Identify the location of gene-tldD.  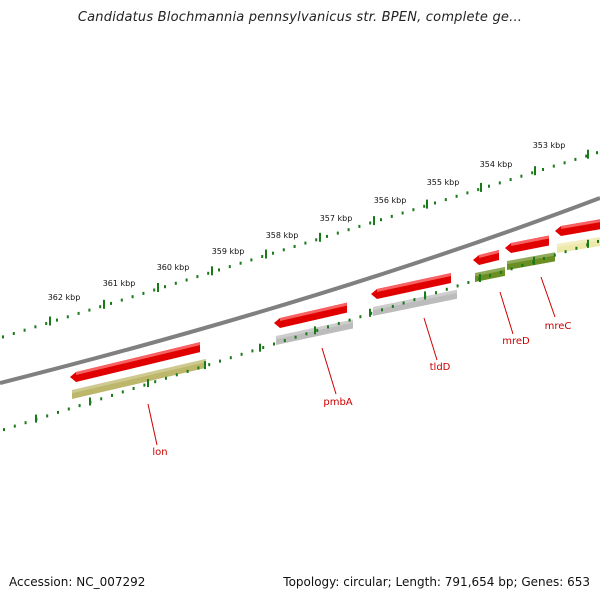
(414, 294).